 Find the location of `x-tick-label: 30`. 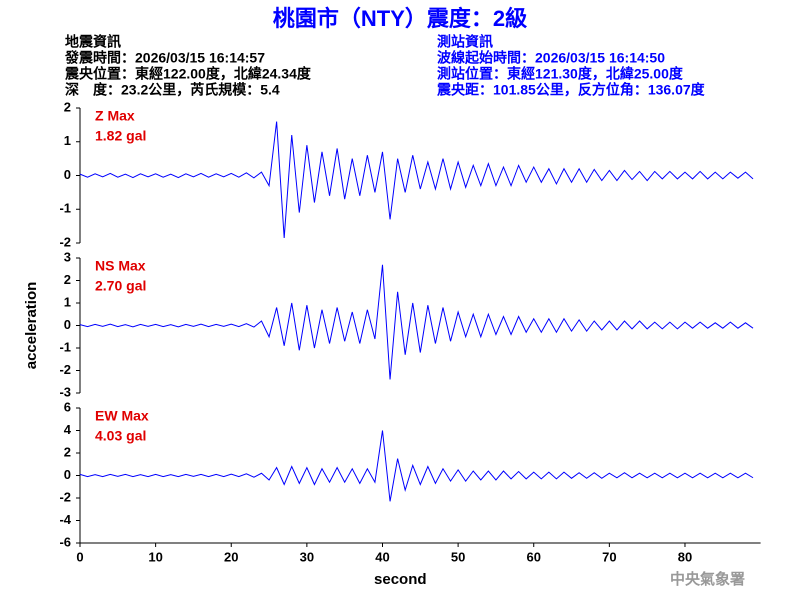

x-tick-label: 30 is located at coordinates (307, 556).